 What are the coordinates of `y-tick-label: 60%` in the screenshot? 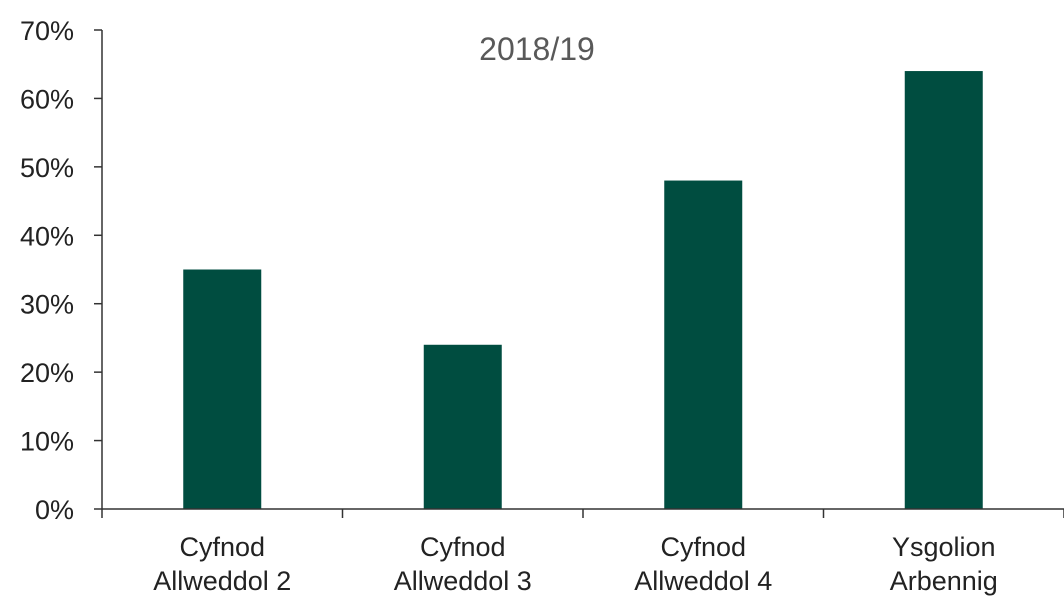 It's located at (47, 99).